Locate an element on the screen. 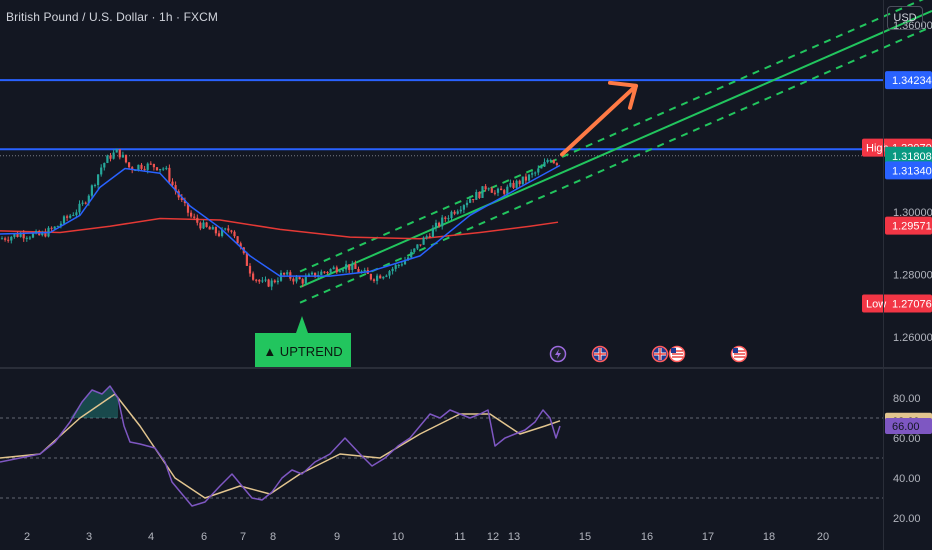  uptrend-label: ▲ UPTREND is located at coordinates (302, 351).